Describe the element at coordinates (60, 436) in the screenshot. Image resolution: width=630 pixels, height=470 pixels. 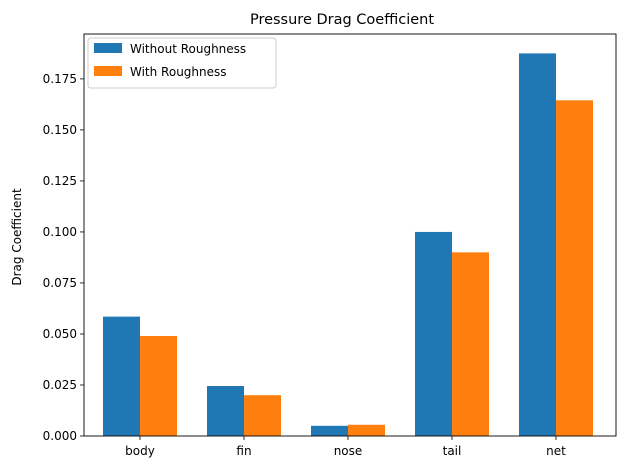
I see `y-tick-label: 0.000` at that location.